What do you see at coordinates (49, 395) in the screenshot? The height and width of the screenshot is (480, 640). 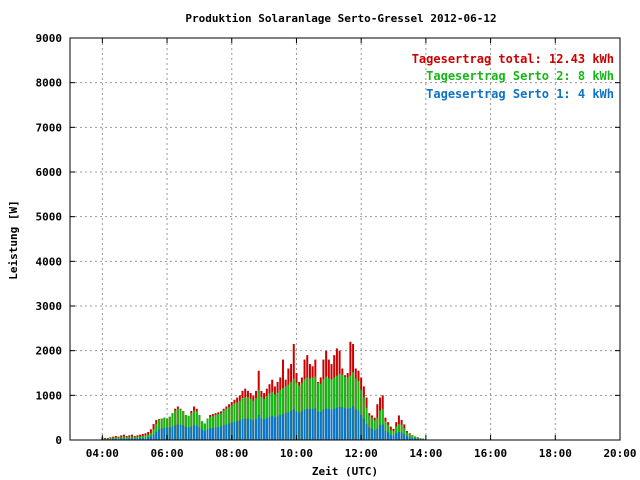 I see `y-tick-label: 1000` at bounding box center [49, 395].